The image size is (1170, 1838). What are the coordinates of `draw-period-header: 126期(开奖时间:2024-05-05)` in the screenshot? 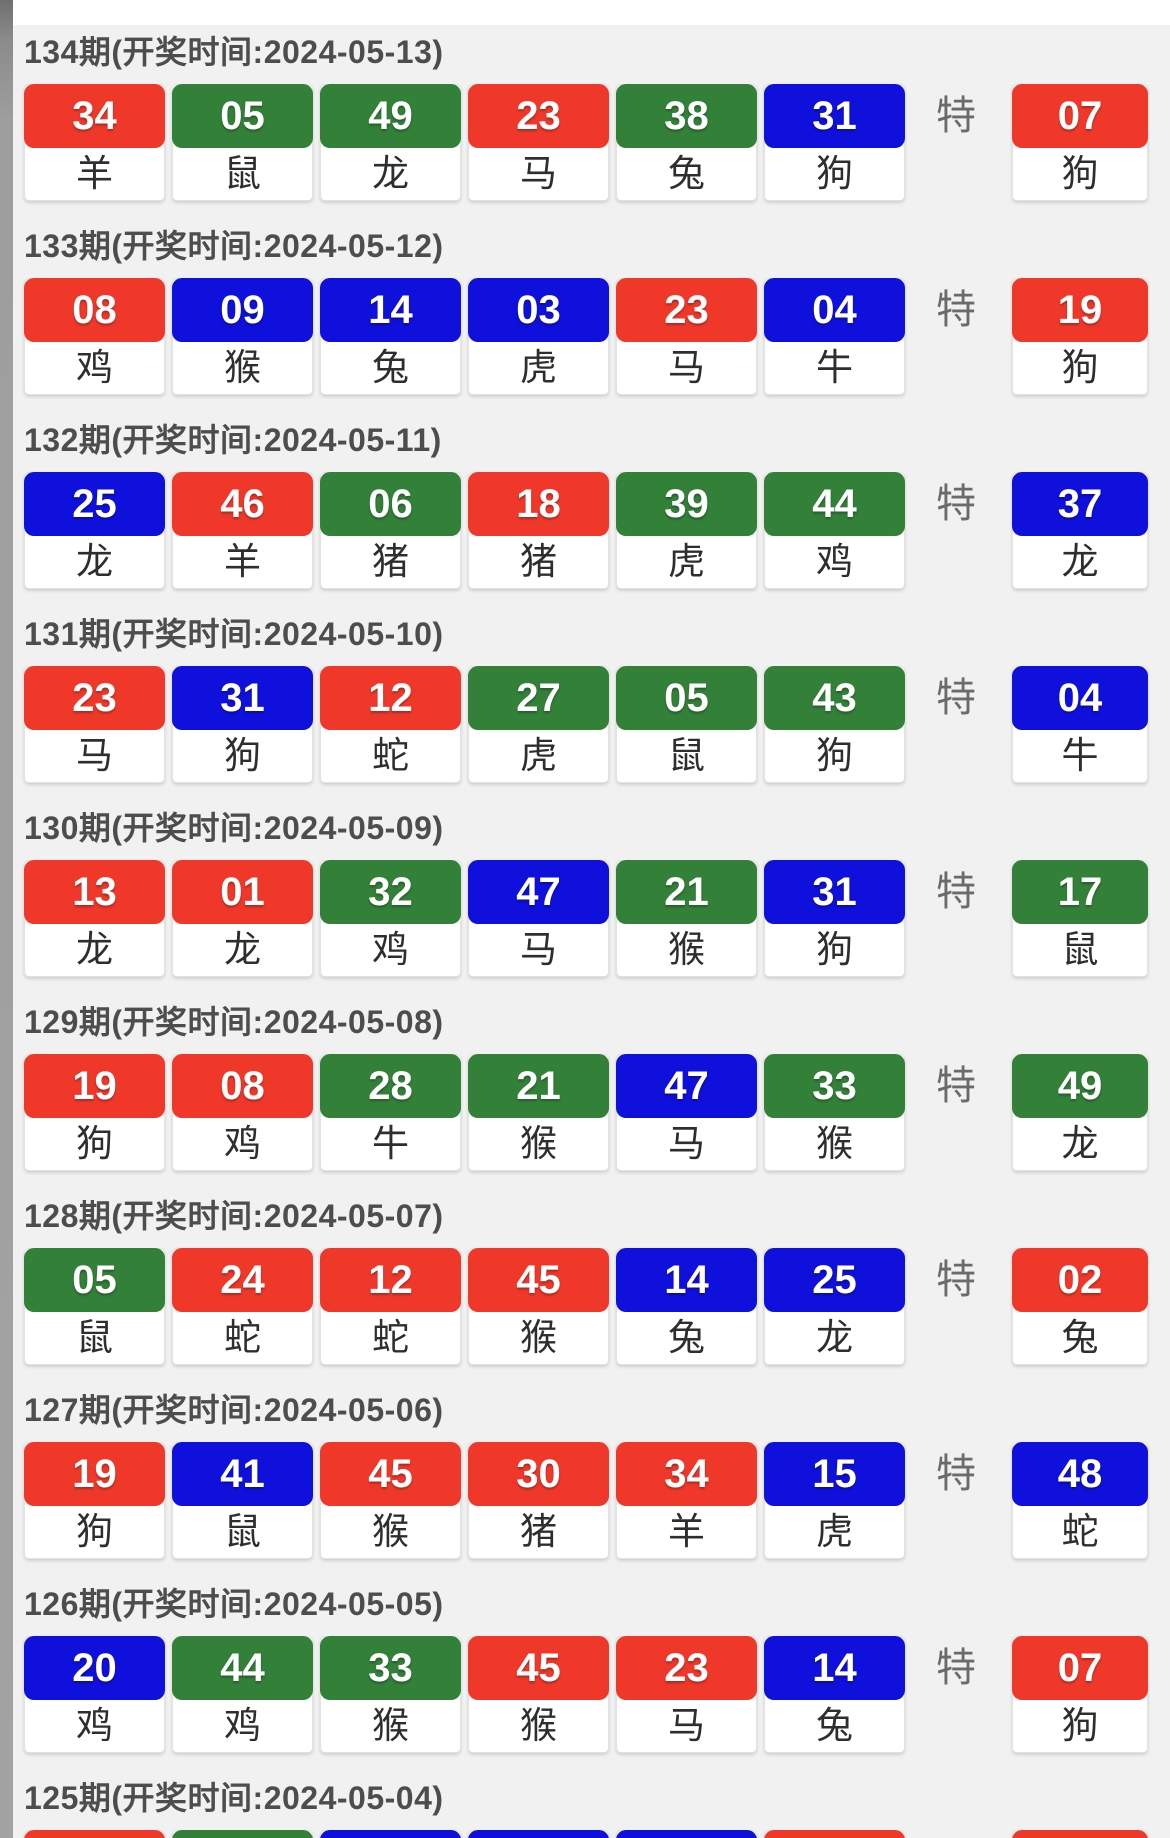 It's located at (234, 1604).